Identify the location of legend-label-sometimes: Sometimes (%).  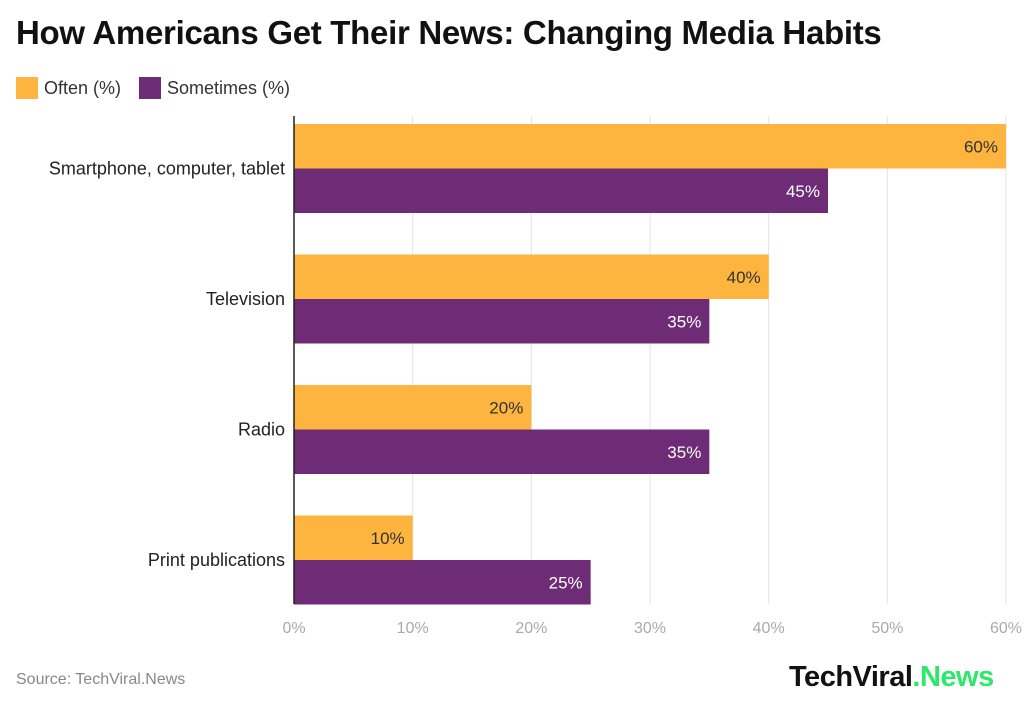
(229, 87).